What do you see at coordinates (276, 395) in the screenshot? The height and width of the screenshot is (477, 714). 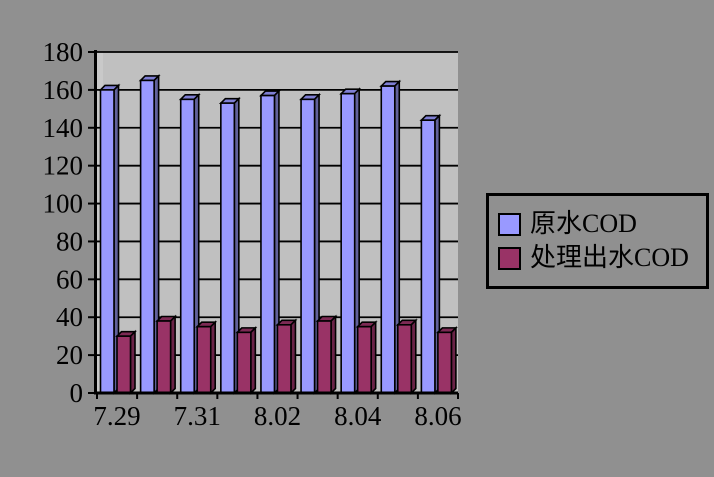 I see `x-axis` at bounding box center [276, 395].